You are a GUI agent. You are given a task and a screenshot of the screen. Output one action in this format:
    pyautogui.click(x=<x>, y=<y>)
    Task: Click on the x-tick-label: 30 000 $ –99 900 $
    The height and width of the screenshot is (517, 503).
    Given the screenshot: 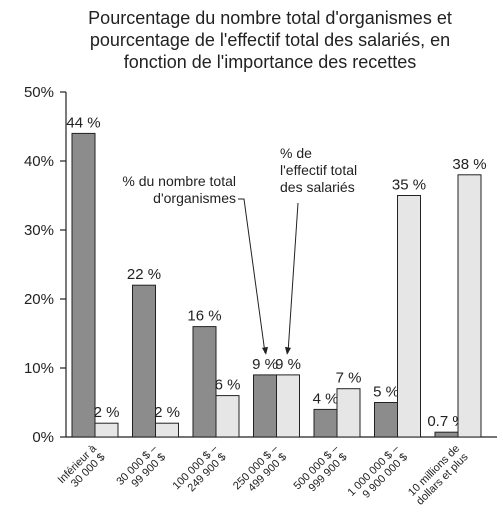 What is the action you would take?
    pyautogui.click(x=141, y=469)
    